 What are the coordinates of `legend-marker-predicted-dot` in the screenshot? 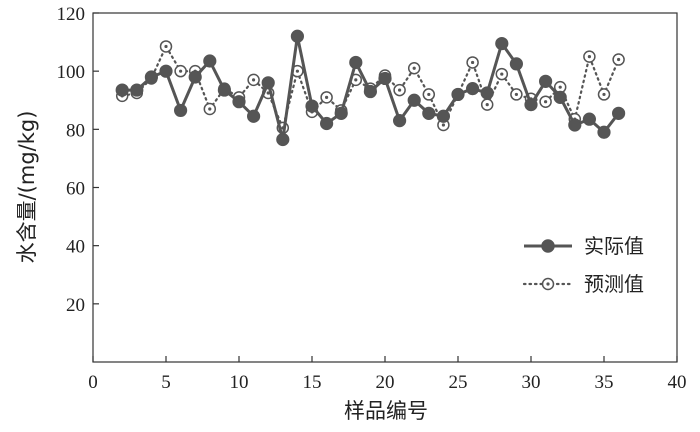 It's located at (548, 284).